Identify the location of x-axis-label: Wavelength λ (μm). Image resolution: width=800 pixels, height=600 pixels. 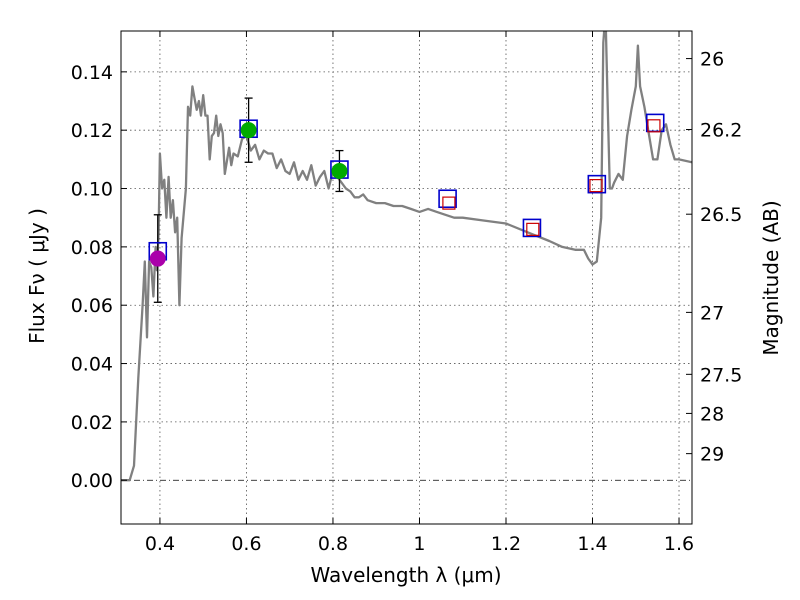
(405, 575).